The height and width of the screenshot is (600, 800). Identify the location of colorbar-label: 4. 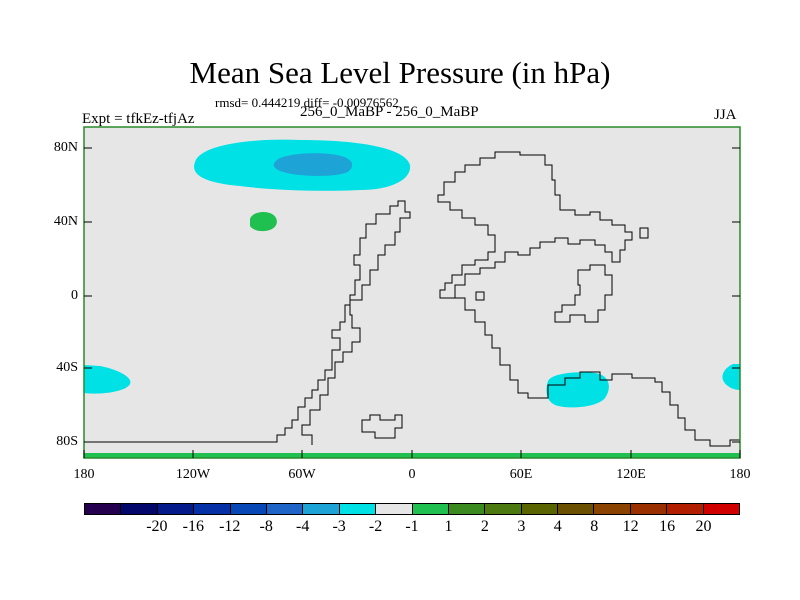
(557, 526).